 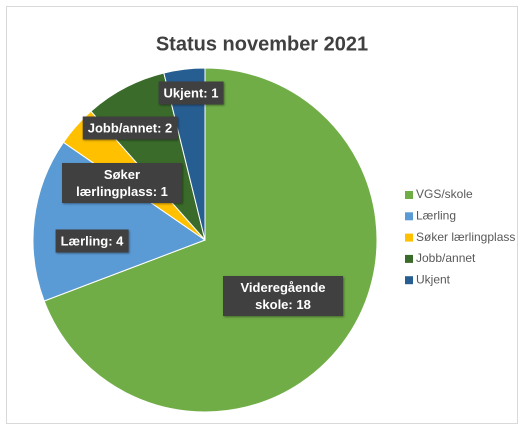 What do you see at coordinates (191, 93) in the screenshot?
I see `data-label: Ukjent: 1` at bounding box center [191, 93].